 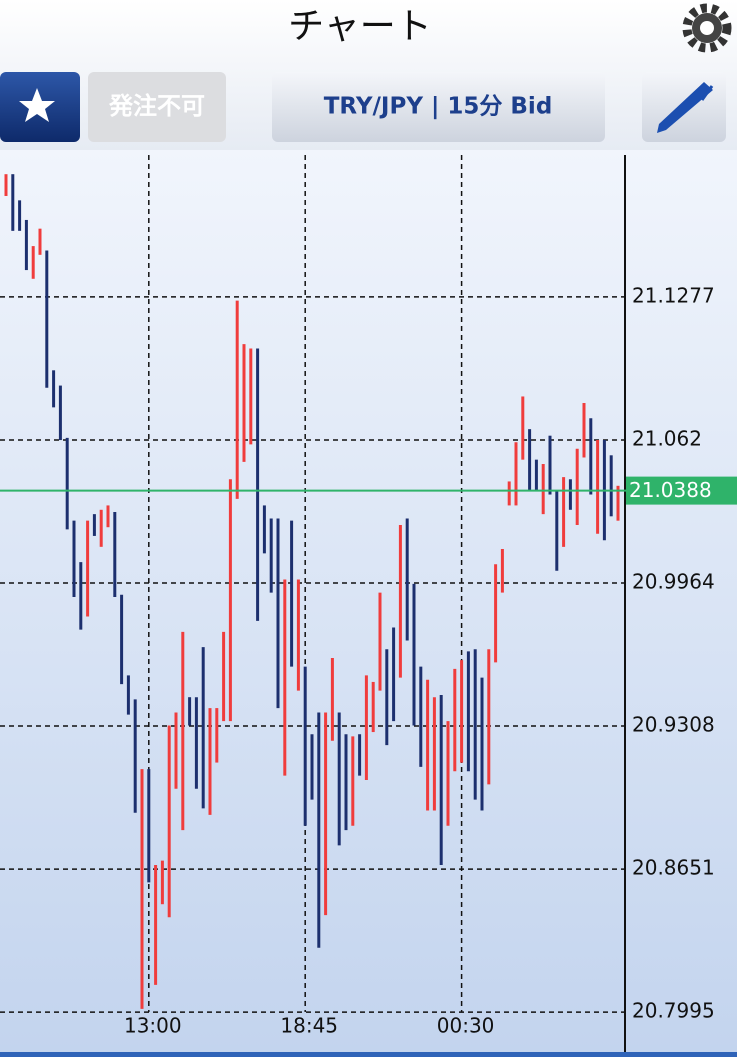 What do you see at coordinates (667, 439) in the screenshot?
I see `y-tick-label: 21.062` at bounding box center [667, 439].